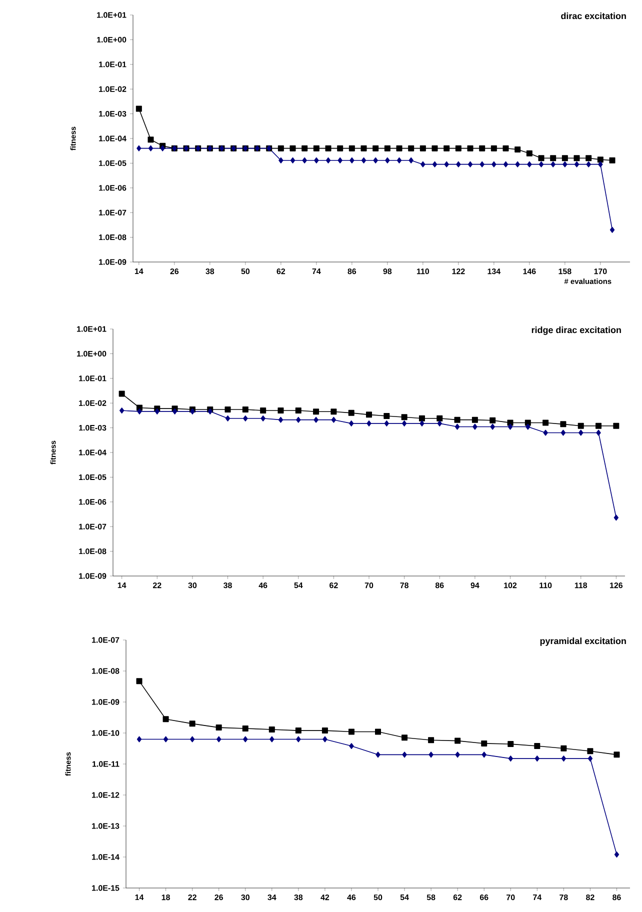 The image size is (642, 912). What do you see at coordinates (583, 642) in the screenshot?
I see `chart-title: pyramidal excitation` at bounding box center [583, 642].